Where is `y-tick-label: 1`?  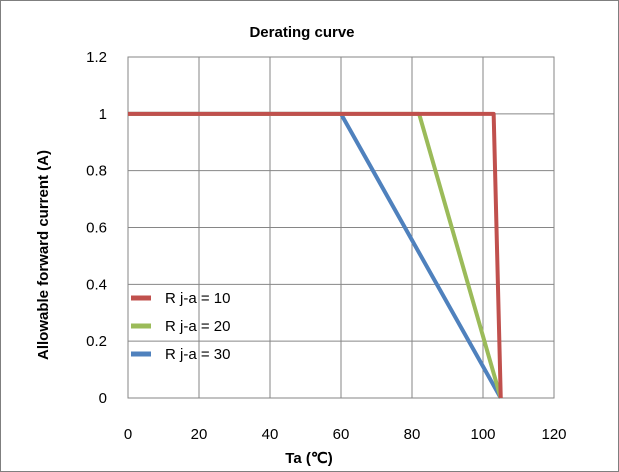
y-tick-label: 1 is located at coordinates (103, 114).